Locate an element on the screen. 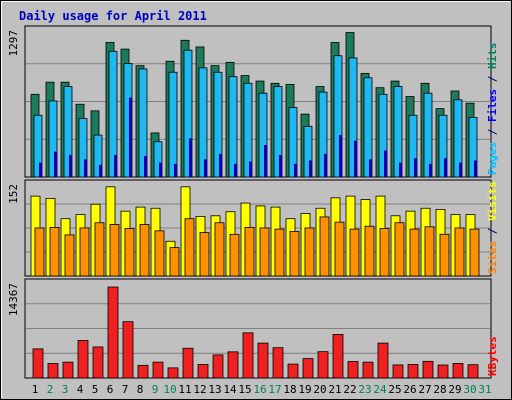 The height and width of the screenshot is (400, 512). legend-part: Hits is located at coordinates (492, 56).